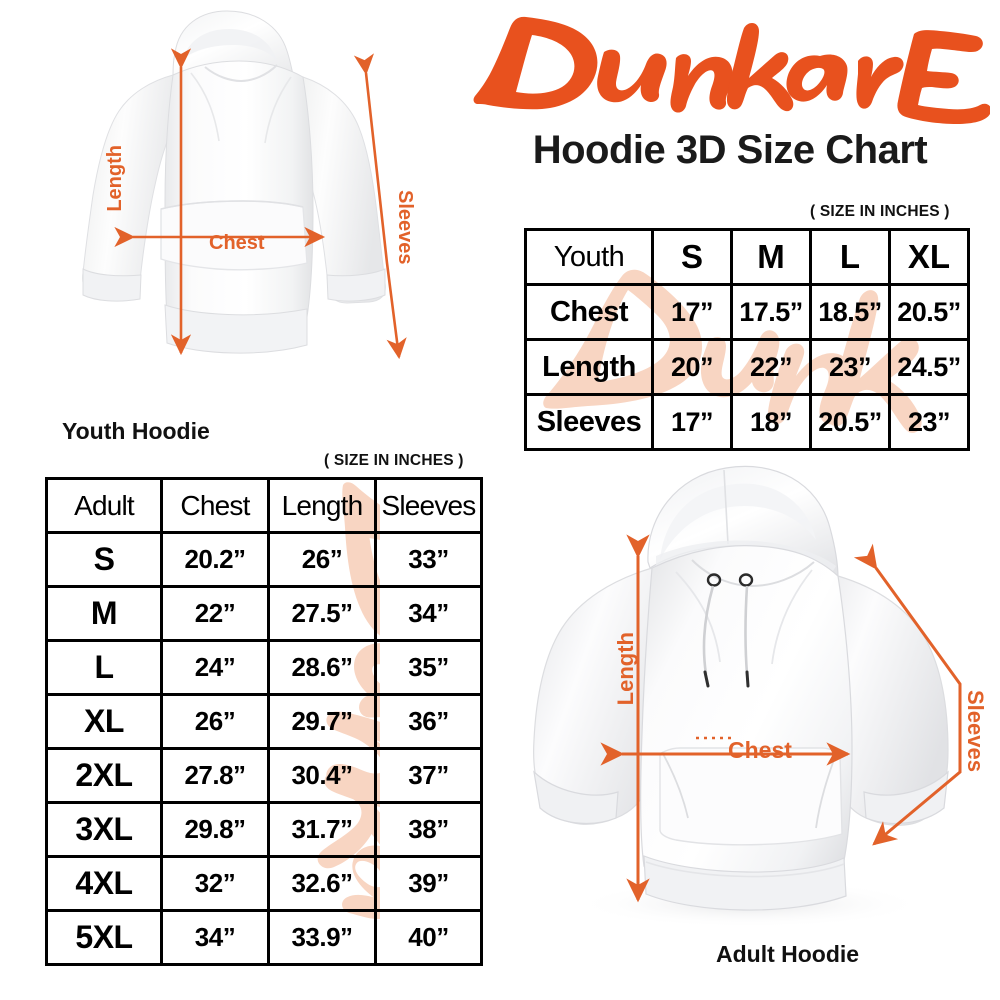 This screenshot has height=1000, width=1000. I want to click on adult-table-corner-label: Adult, so click(104, 505).